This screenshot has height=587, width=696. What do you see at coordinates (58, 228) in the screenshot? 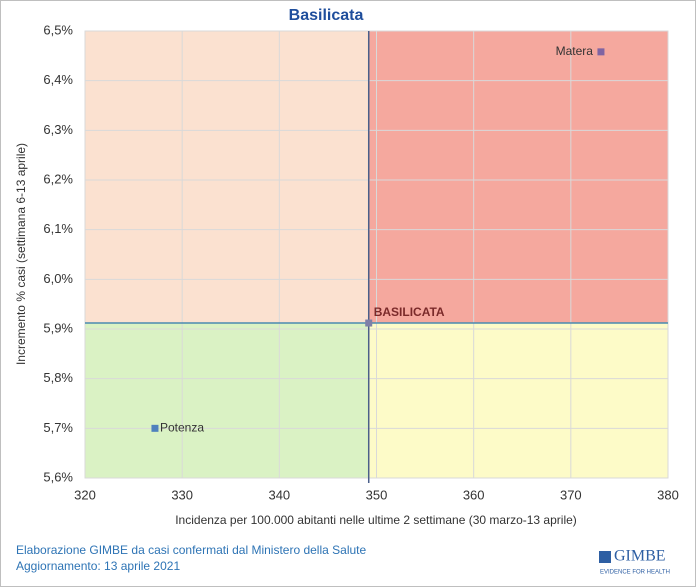
I see `y-tick-label: 6,1%` at bounding box center [58, 228].